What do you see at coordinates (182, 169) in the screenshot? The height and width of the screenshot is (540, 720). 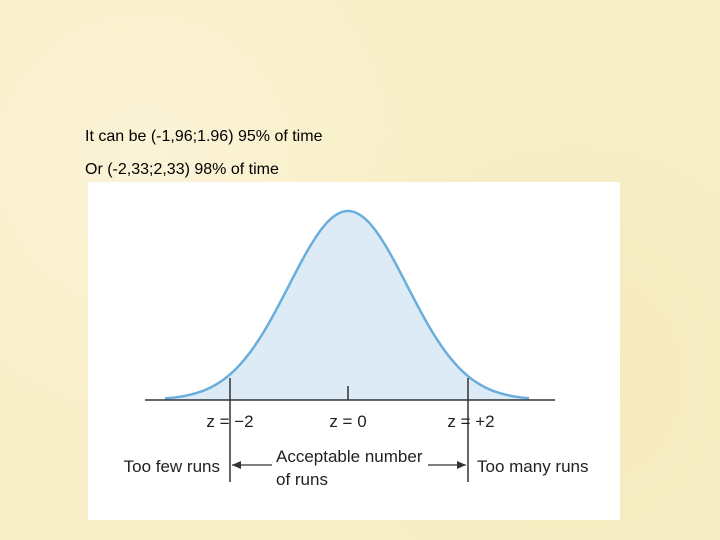 I see `text-line: Or (-2,33;2,33) 98% of time` at bounding box center [182, 169].